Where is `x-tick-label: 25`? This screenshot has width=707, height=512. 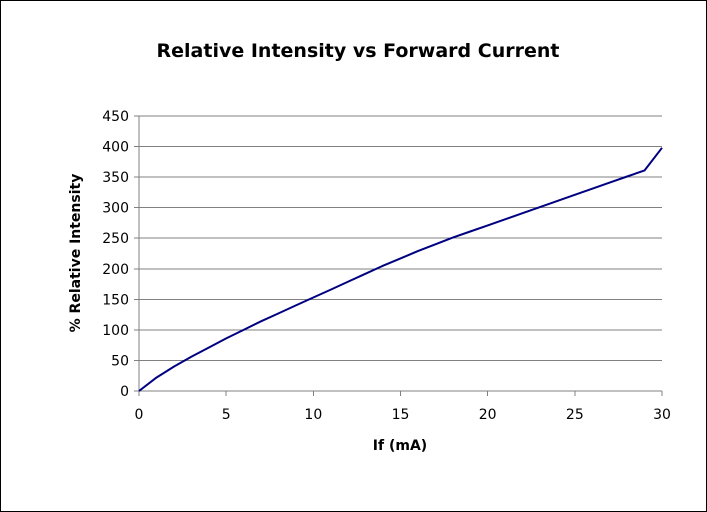 x-tick-label: 25 is located at coordinates (575, 415).